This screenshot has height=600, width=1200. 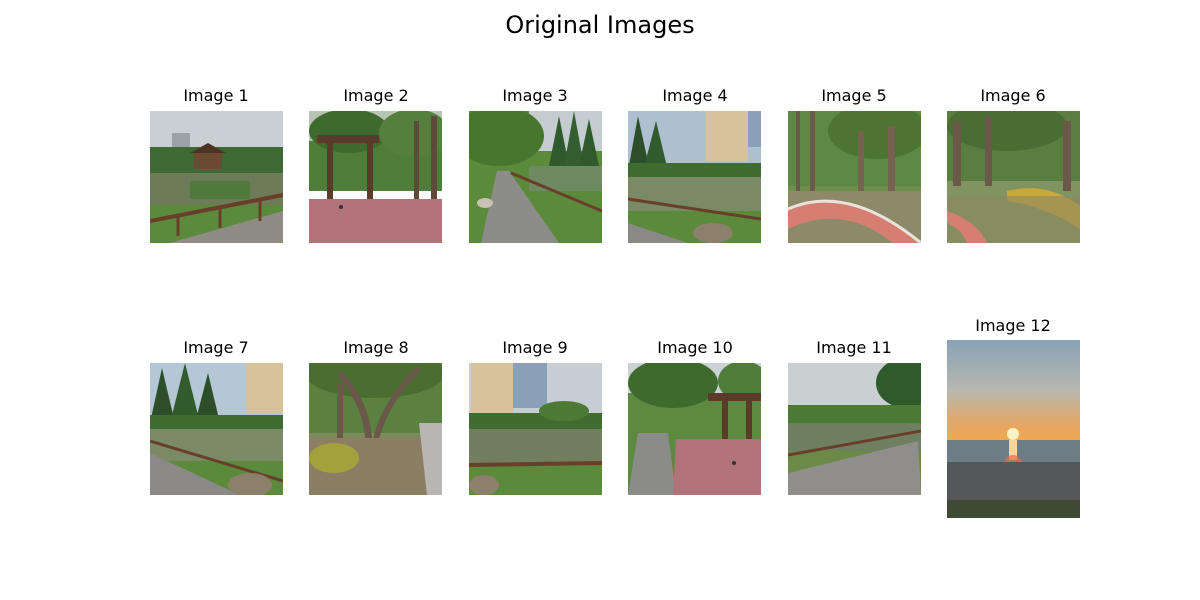 I want to click on image-3-title: Image 3, so click(x=535, y=95).